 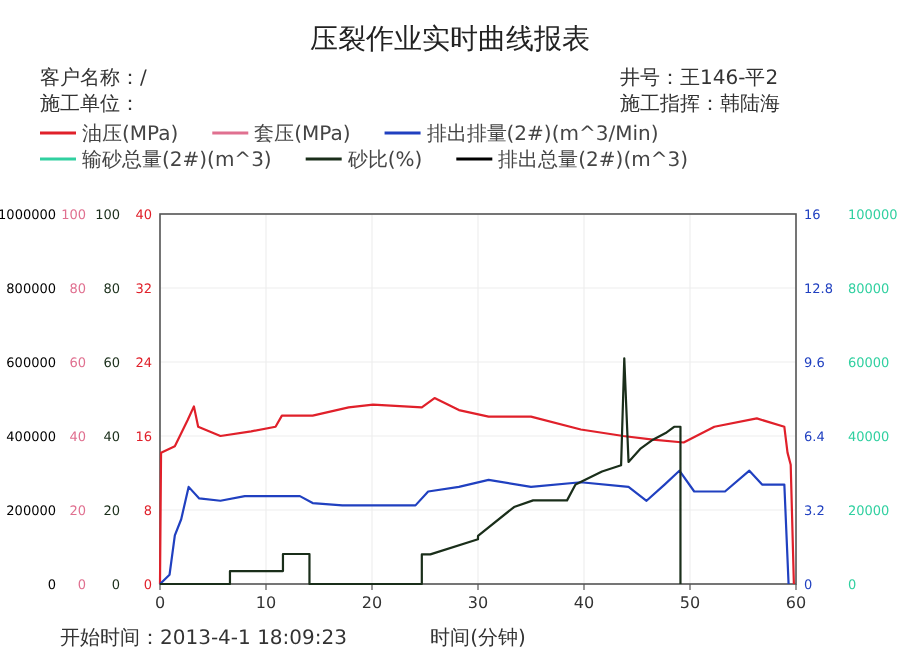 I want to click on text: 施工单位：, so click(x=90, y=104).